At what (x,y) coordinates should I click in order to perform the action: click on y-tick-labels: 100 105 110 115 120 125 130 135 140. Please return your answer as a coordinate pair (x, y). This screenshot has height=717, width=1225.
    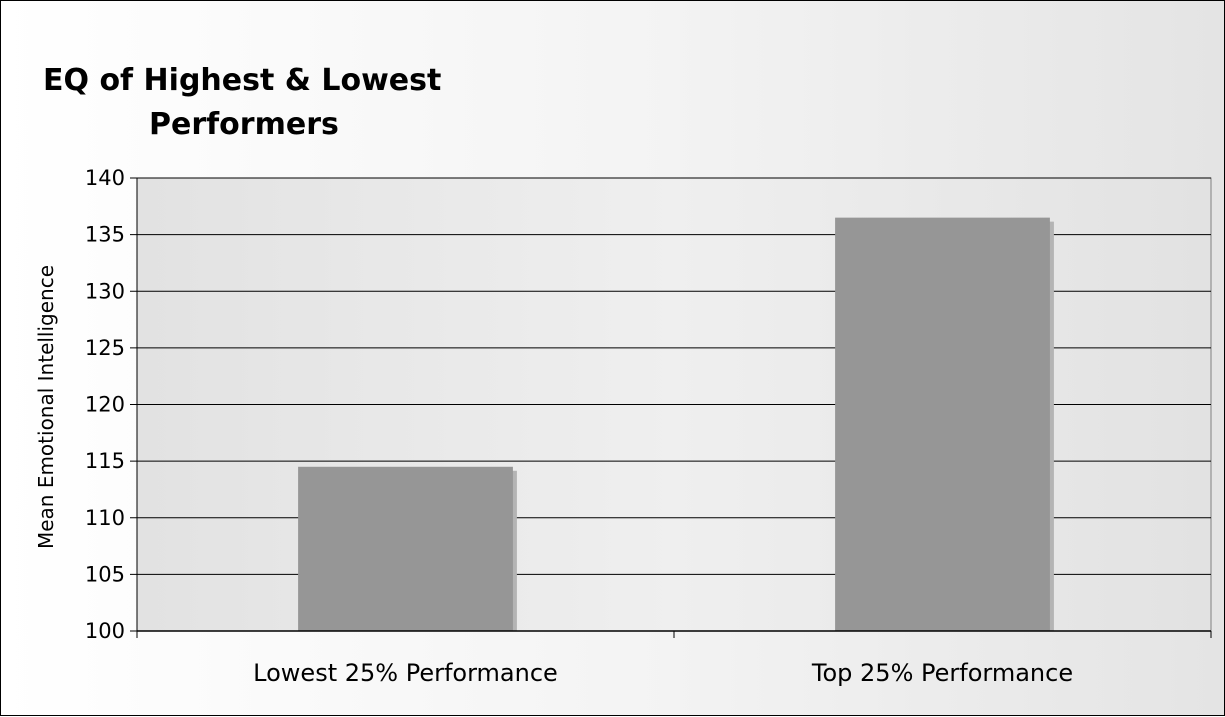
    Looking at the image, I should click on (105, 404).